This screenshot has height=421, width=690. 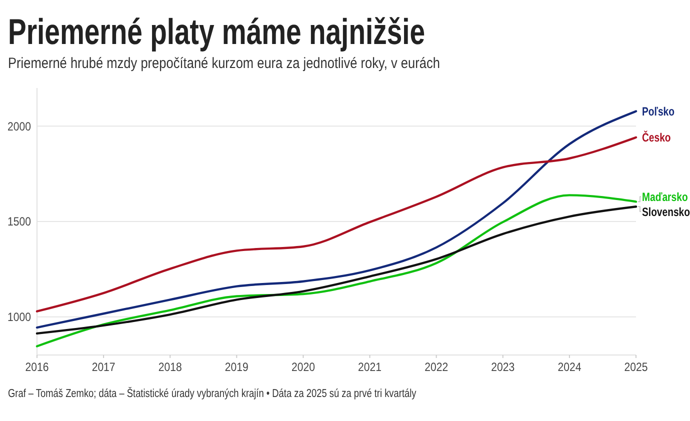 I want to click on x-tick-label: 2017, so click(x=104, y=367).